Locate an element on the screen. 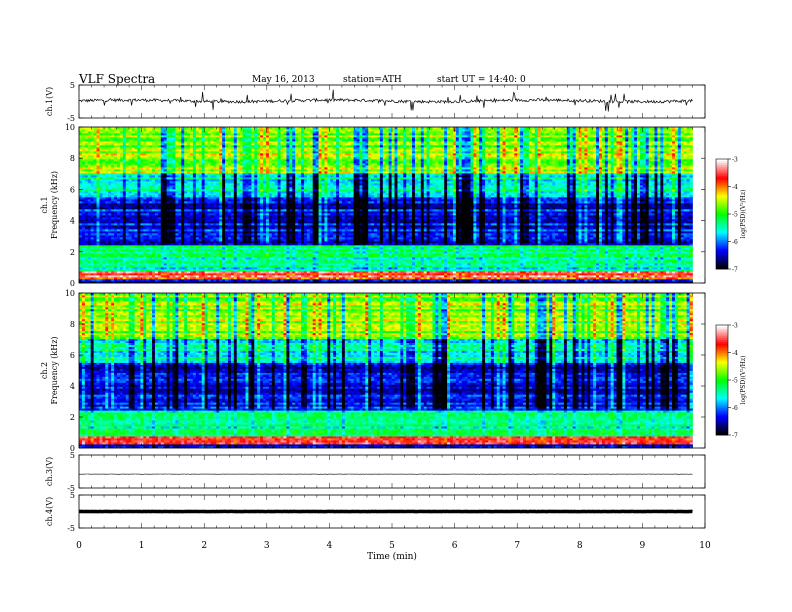  ytick-label-1-3: 6 is located at coordinates (72, 189).